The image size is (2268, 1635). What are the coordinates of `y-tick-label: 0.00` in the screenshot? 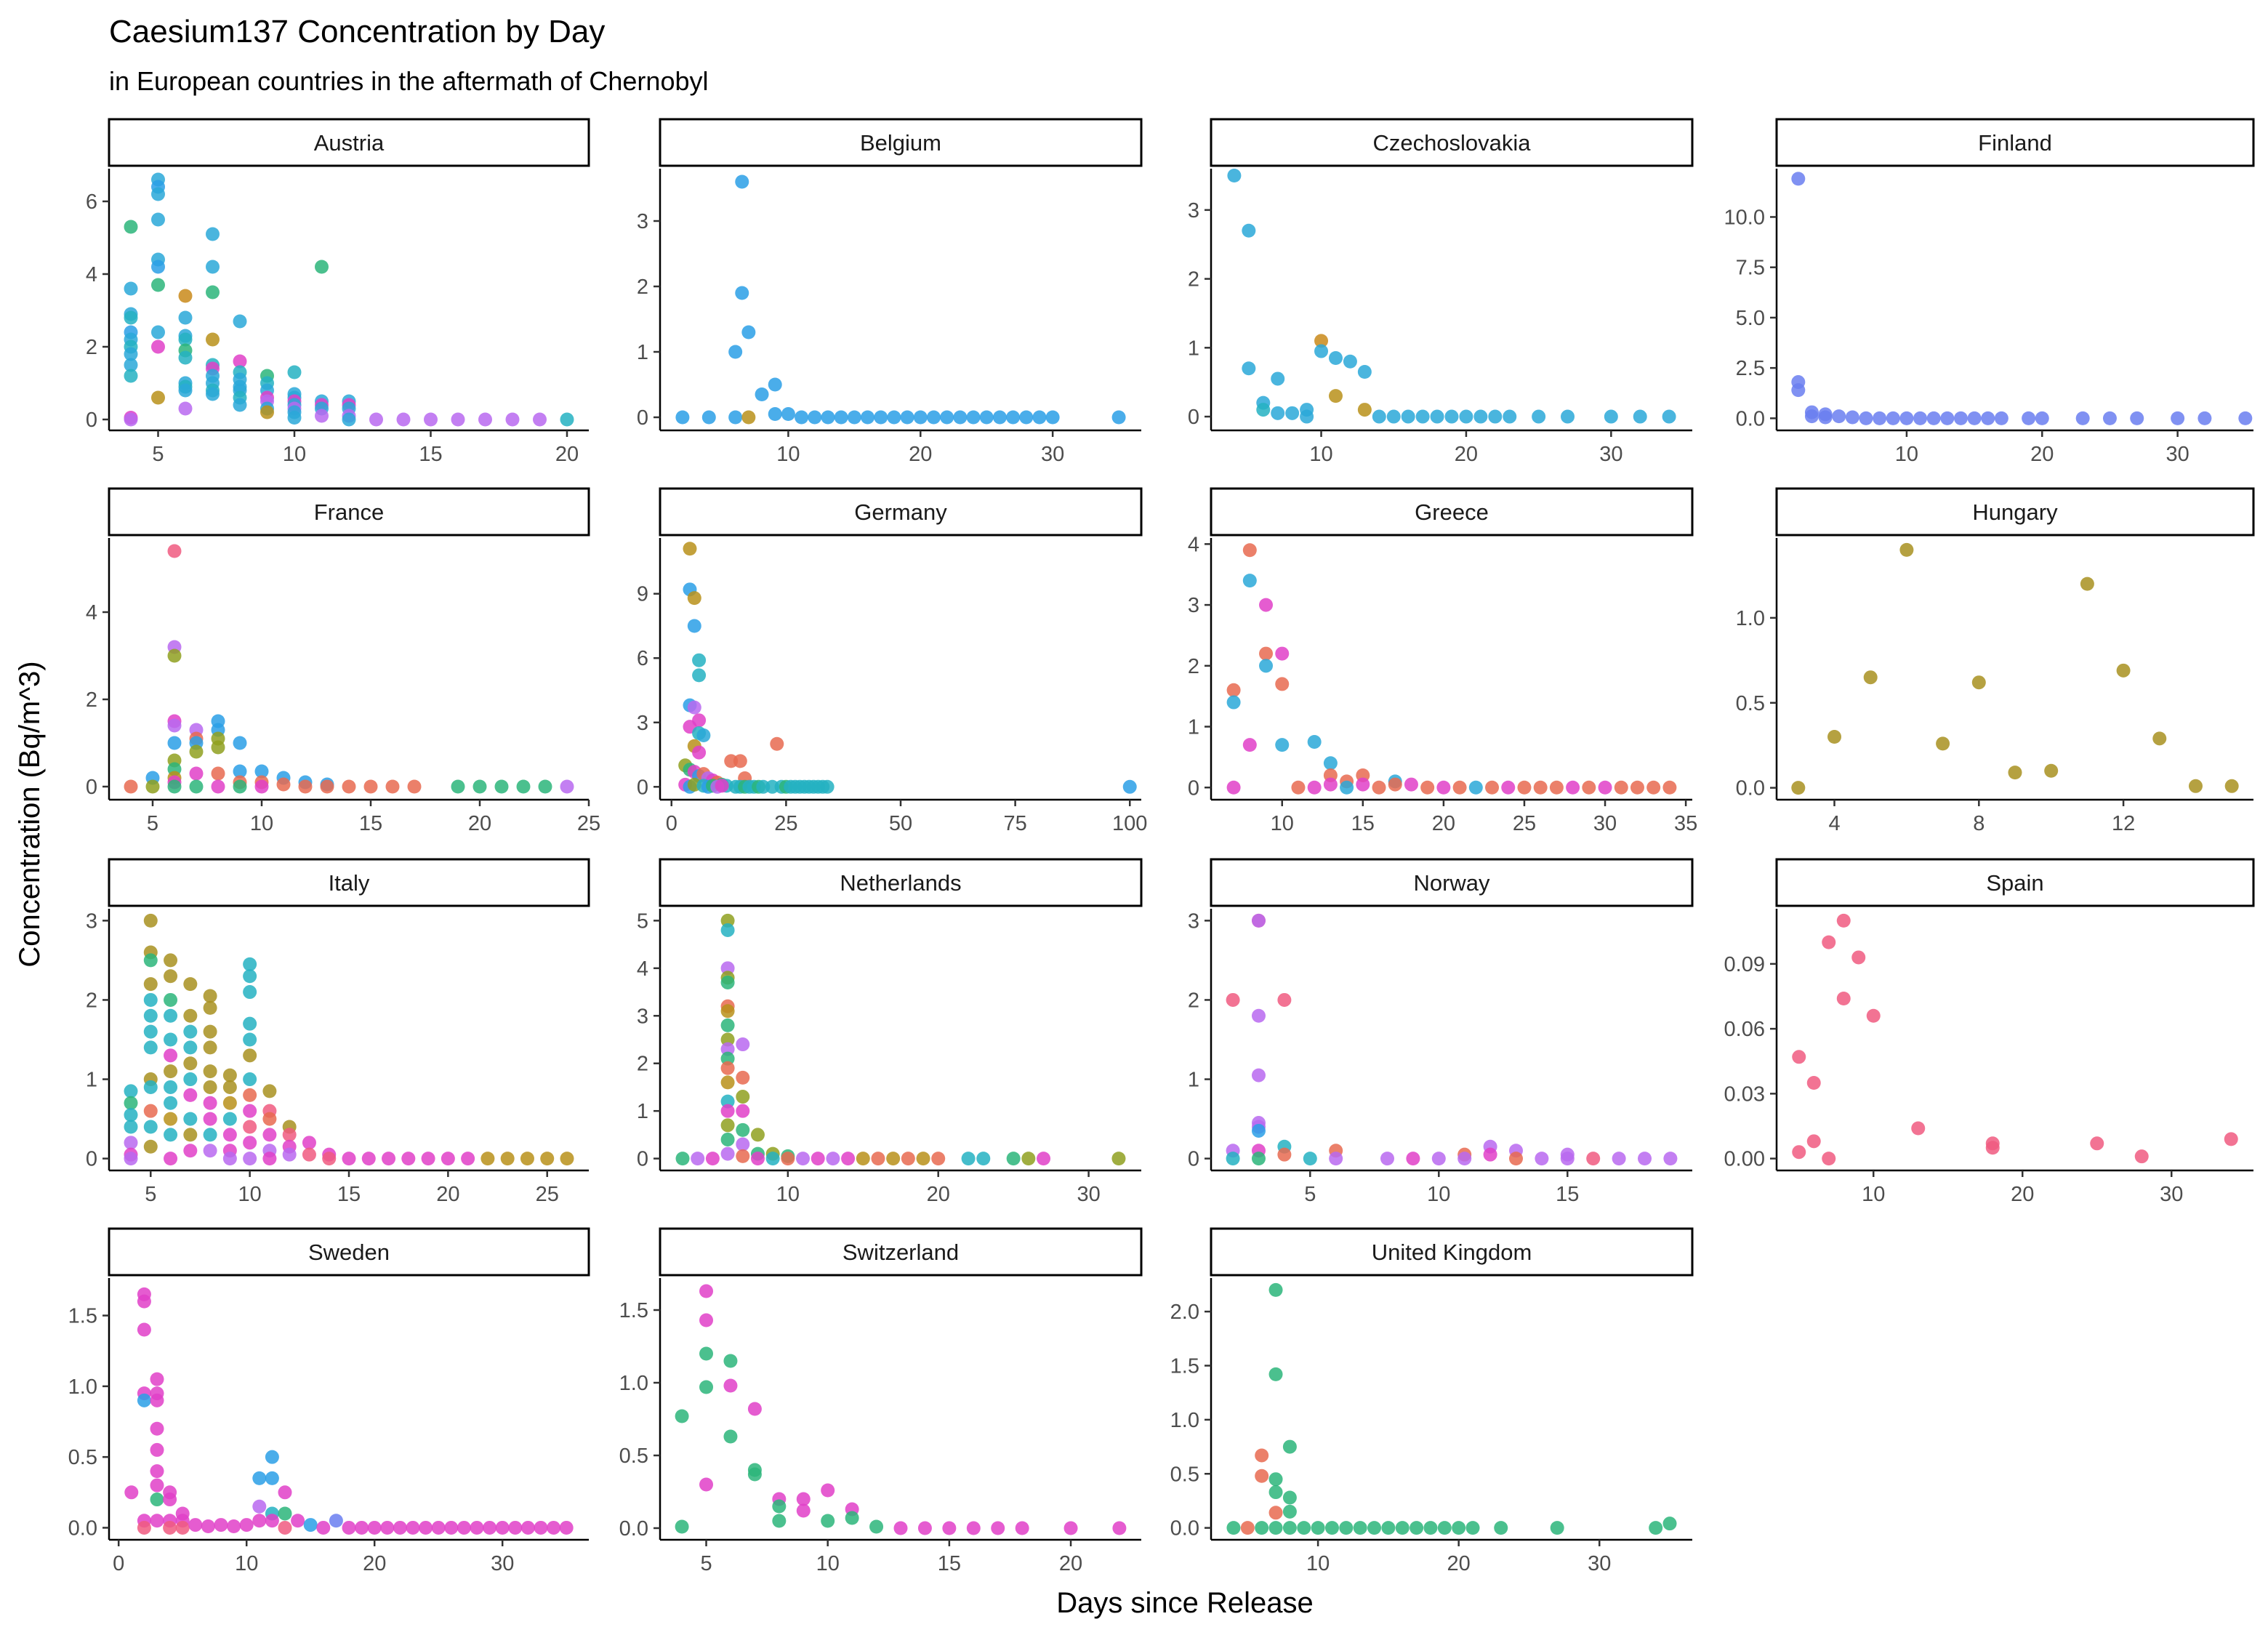 It's located at (1744, 1159).